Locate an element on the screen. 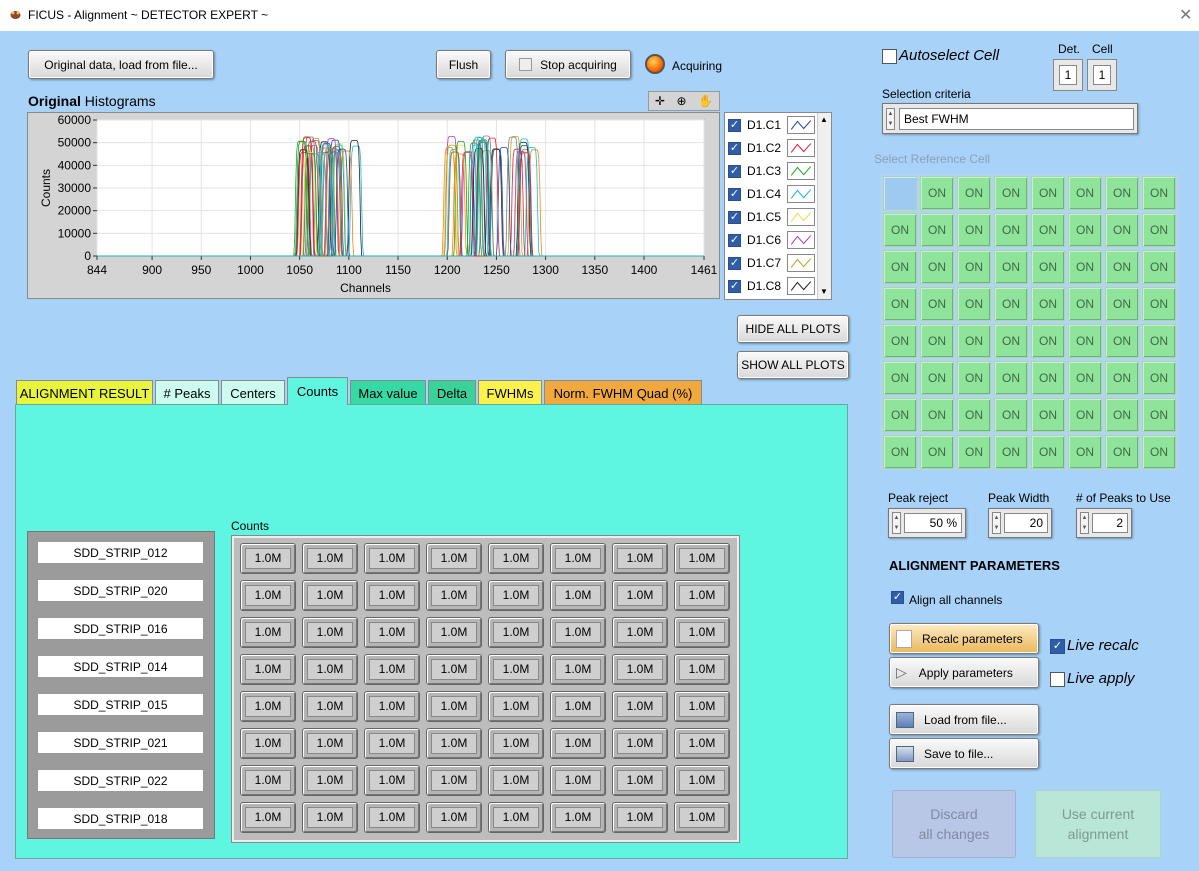  tab-4: Max value is located at coordinates (388, 392).